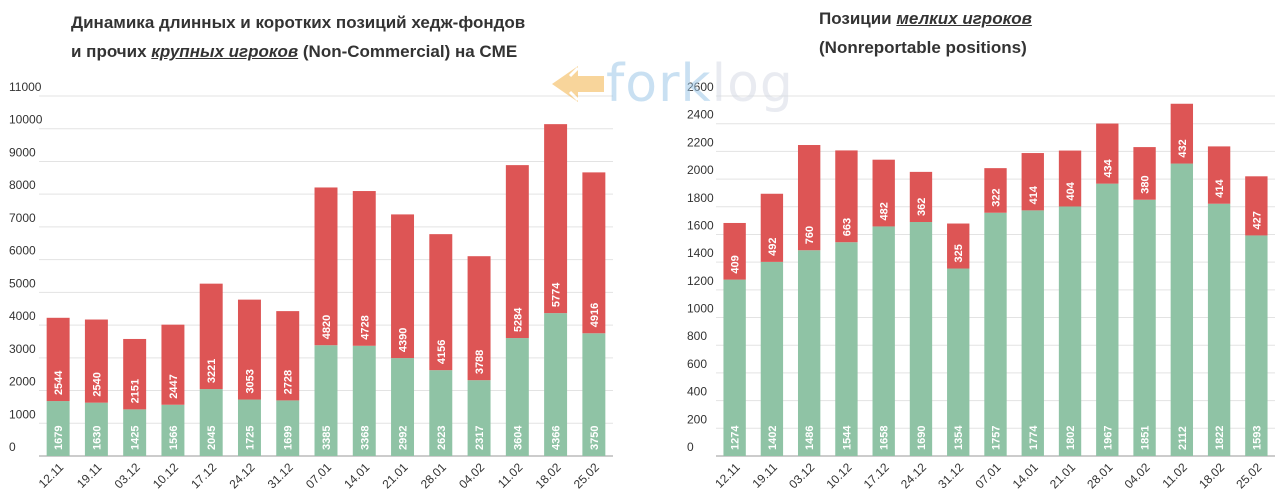 This screenshot has height=500, width=1280. Describe the element at coordinates (838, 475) in the screenshot. I see `right-x-tick-label: 10.12` at that location.